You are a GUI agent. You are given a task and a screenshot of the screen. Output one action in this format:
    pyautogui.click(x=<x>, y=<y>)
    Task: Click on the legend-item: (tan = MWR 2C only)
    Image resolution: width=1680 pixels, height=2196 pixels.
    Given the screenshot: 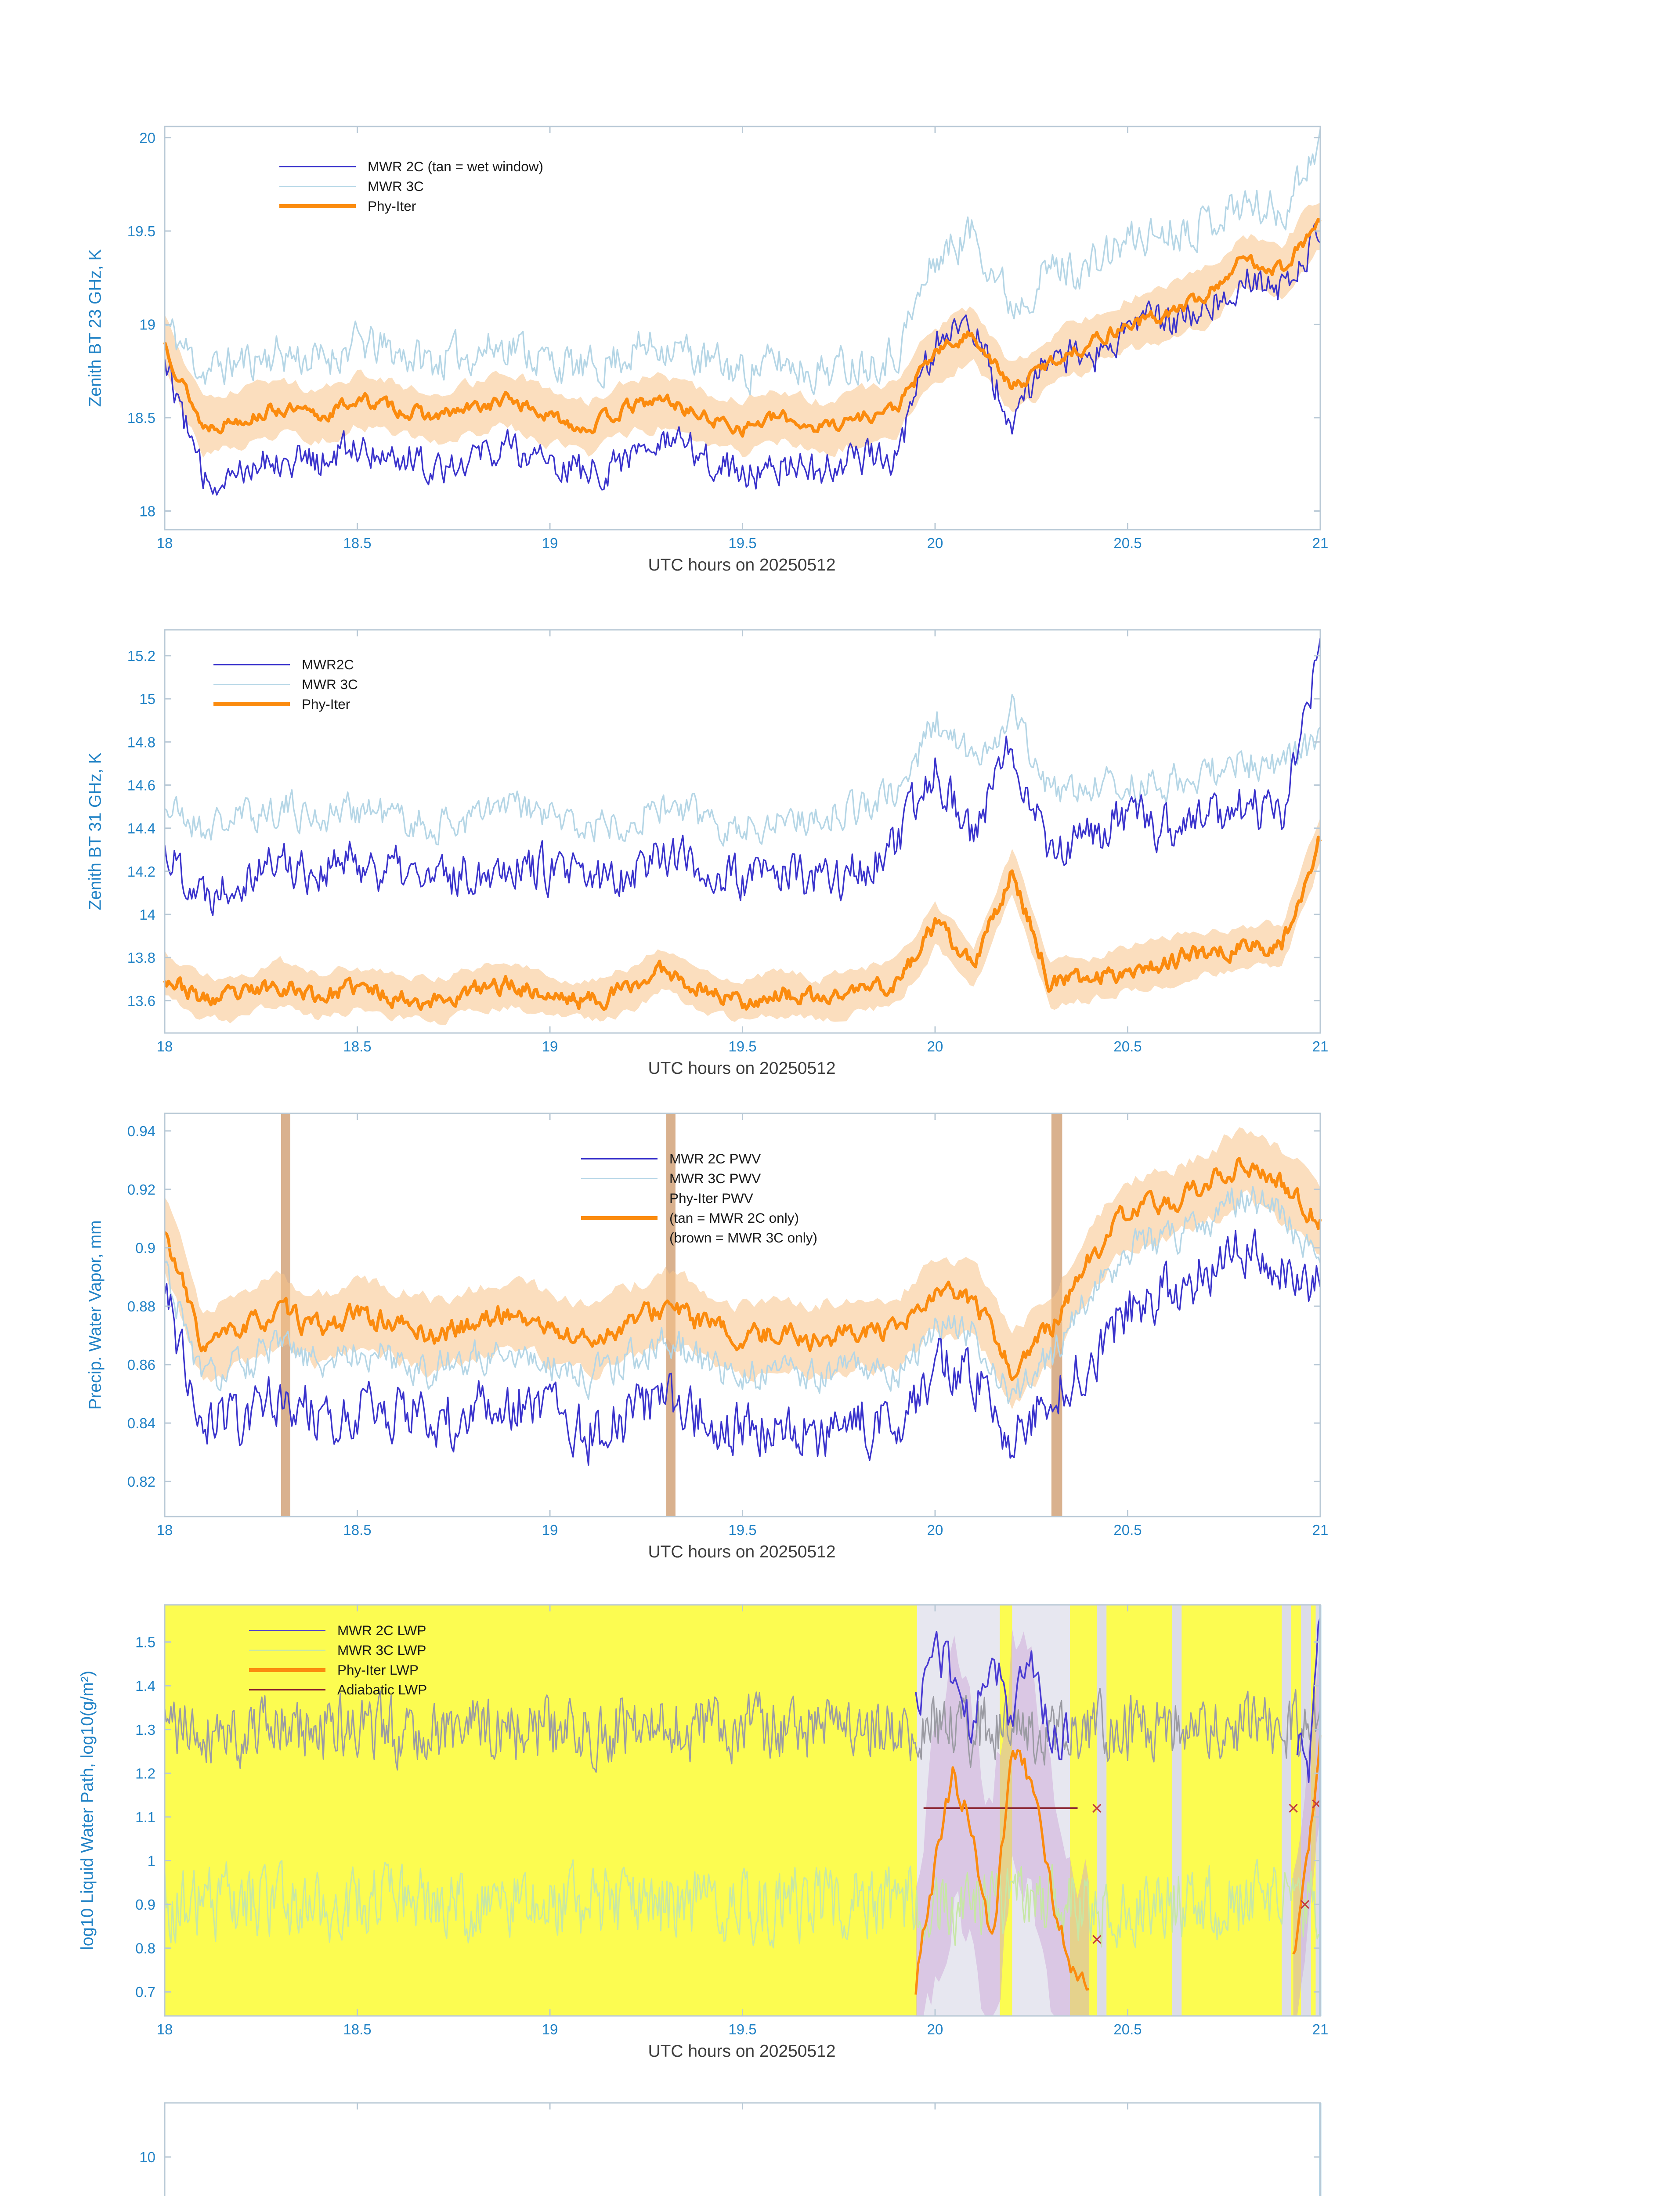 What is the action you would take?
    pyautogui.click(x=699, y=1219)
    